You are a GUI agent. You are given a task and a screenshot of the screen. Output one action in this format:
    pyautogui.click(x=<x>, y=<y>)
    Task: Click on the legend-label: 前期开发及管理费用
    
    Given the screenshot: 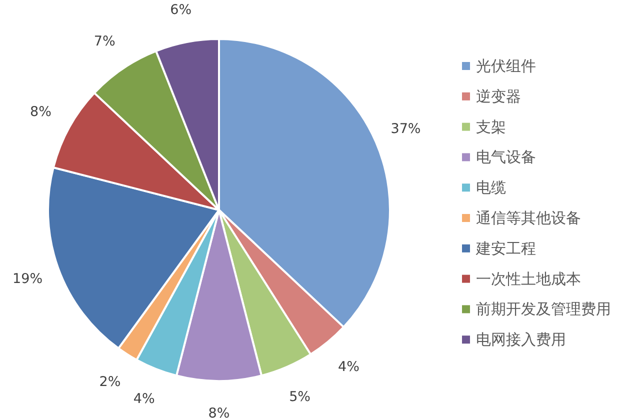 What is the action you would take?
    pyautogui.click(x=543, y=309)
    